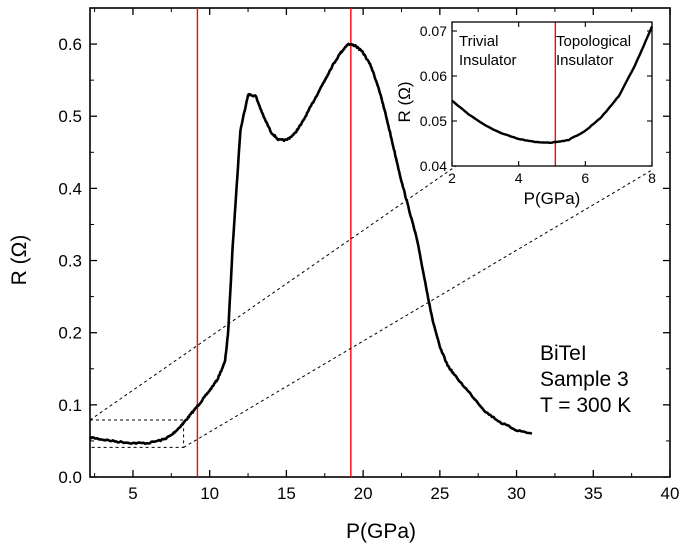 The height and width of the screenshot is (548, 684). What do you see at coordinates (552, 85) in the screenshot?
I see `inset-resistance-curve` at bounding box center [552, 85].